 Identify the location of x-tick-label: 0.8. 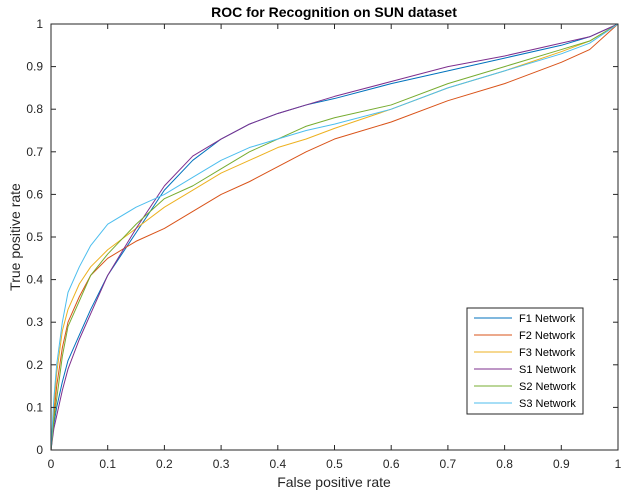
(504, 464).